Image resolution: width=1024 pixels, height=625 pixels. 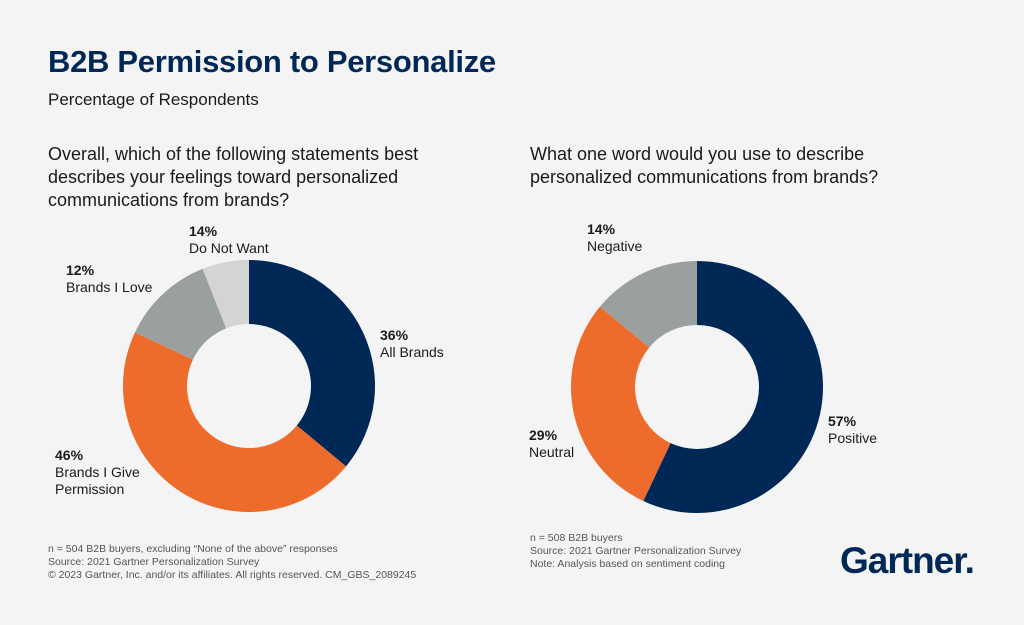 What do you see at coordinates (153, 99) in the screenshot?
I see `page-subtitle: Percentage of Respondents` at bounding box center [153, 99].